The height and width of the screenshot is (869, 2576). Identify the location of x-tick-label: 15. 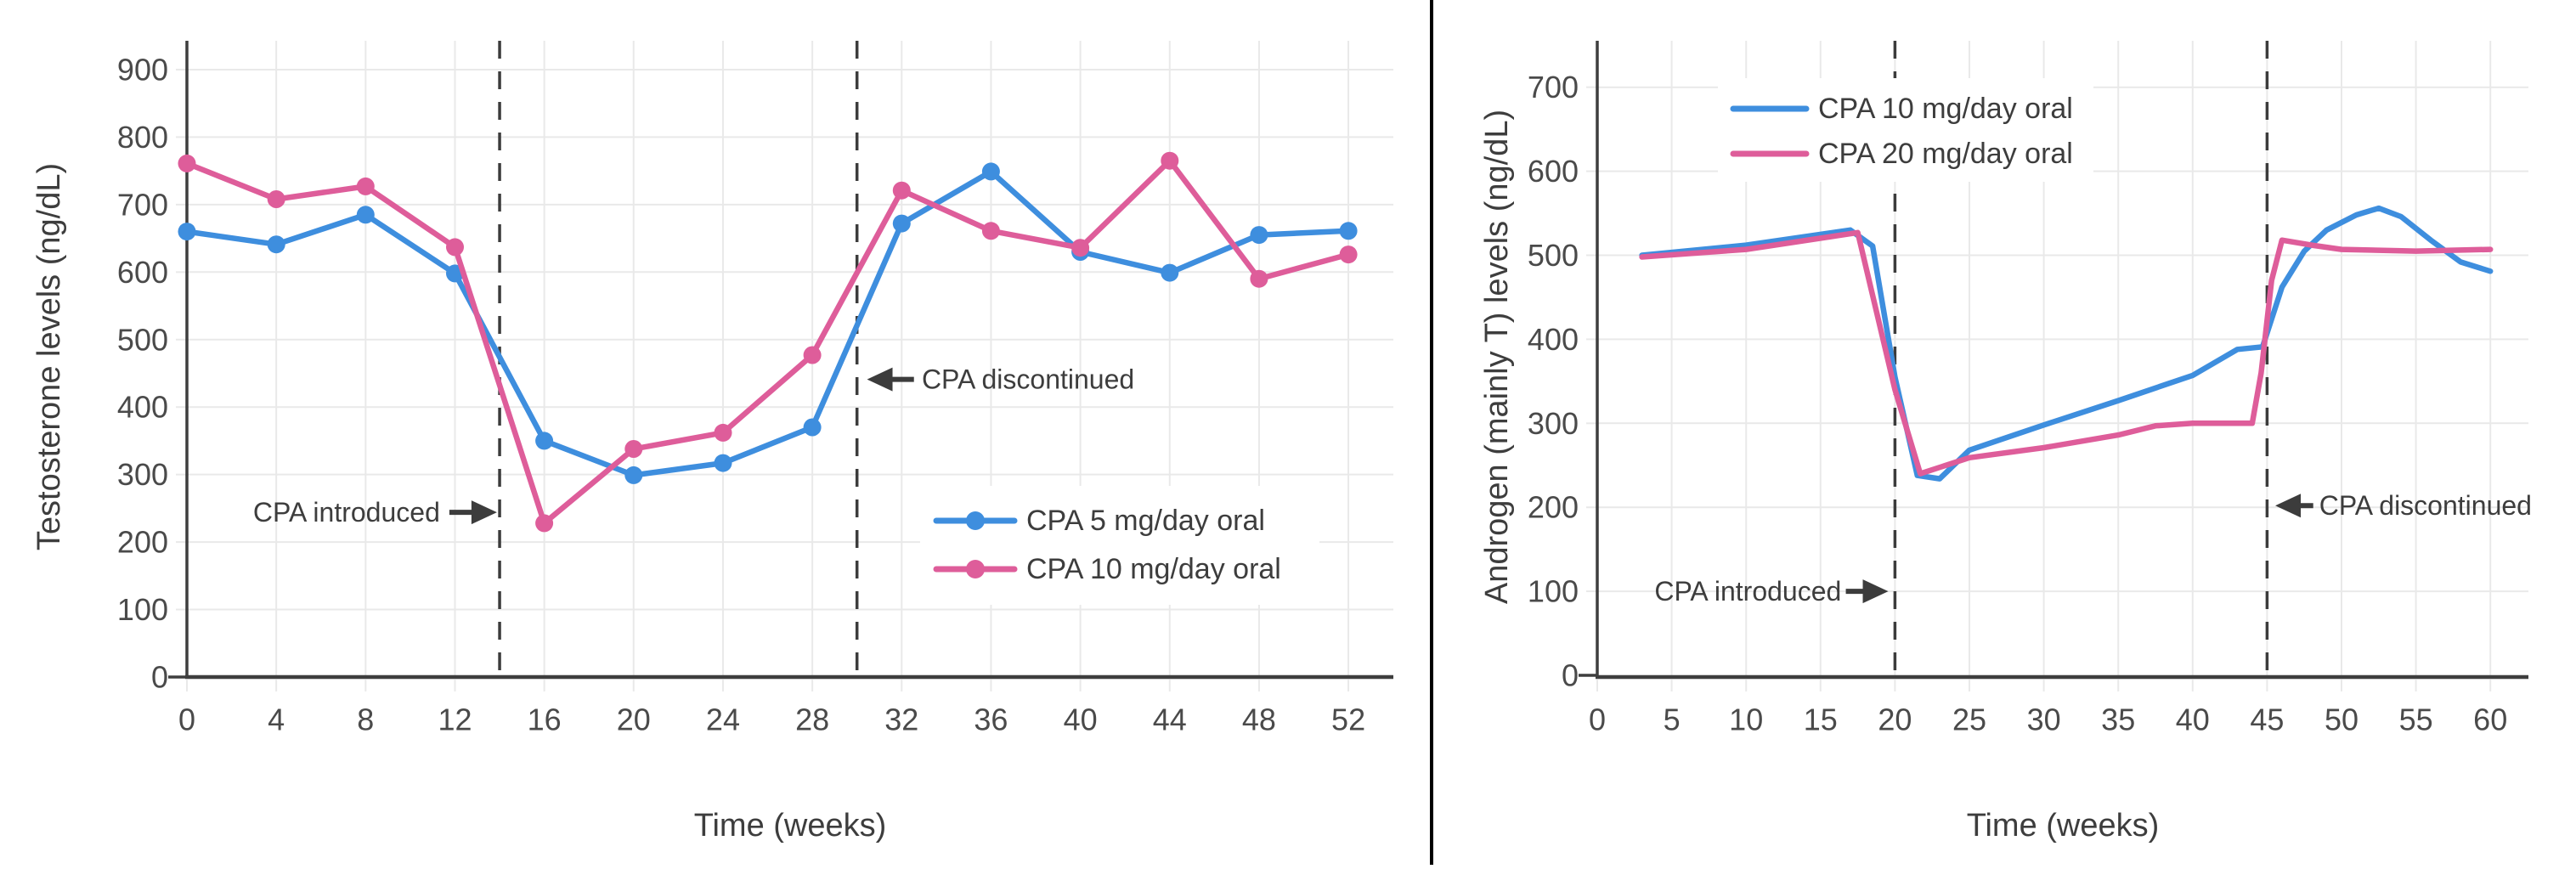
(1821, 720).